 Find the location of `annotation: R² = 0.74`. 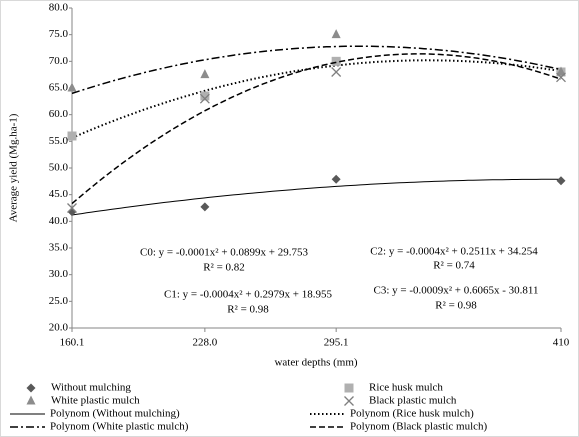

annotation: R² = 0.74 is located at coordinates (454, 266).